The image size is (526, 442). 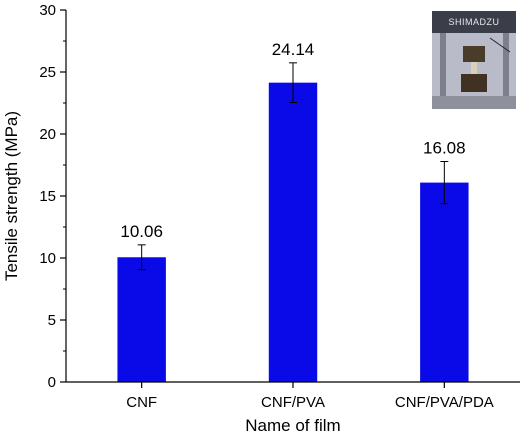 What do you see at coordinates (444, 148) in the screenshot?
I see `bar-value-label: 16.08` at bounding box center [444, 148].